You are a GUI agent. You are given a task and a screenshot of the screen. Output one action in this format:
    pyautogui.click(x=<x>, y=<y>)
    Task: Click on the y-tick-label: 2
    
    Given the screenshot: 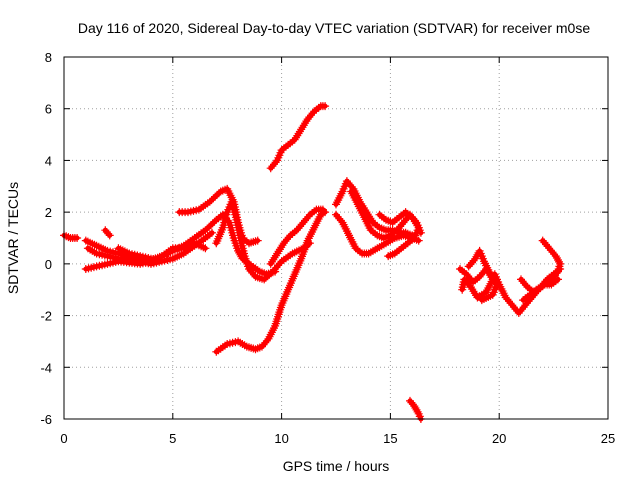 What is the action you would take?
    pyautogui.click(x=48, y=212)
    